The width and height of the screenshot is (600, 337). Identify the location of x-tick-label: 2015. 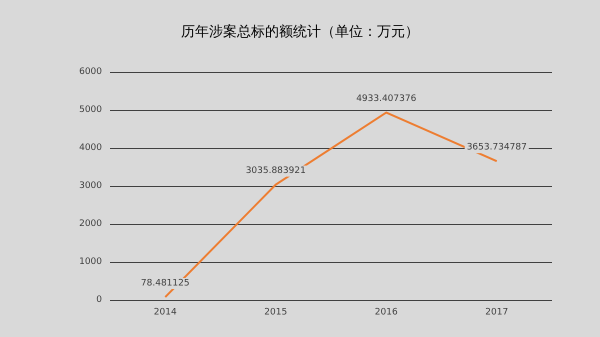
(276, 313).